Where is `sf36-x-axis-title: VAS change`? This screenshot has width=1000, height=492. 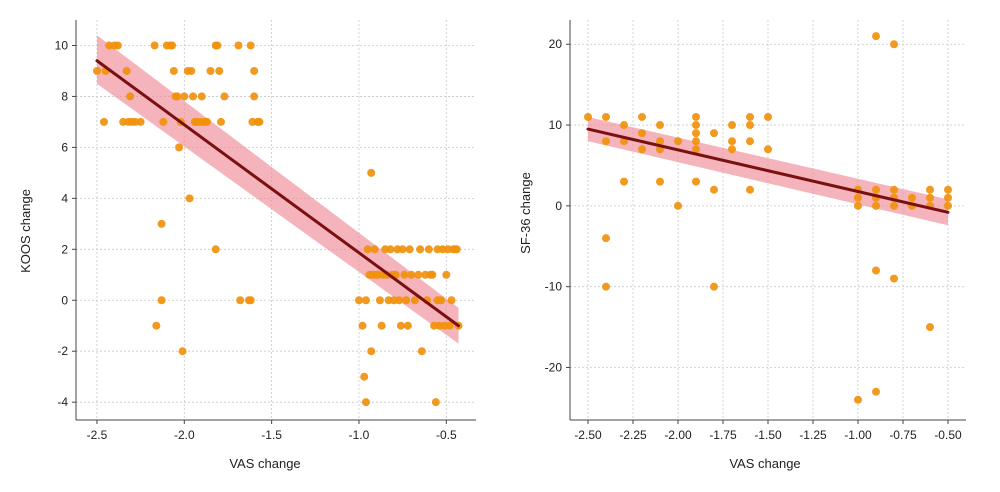
sf36-x-axis-title: VAS change is located at coordinates (764, 463).